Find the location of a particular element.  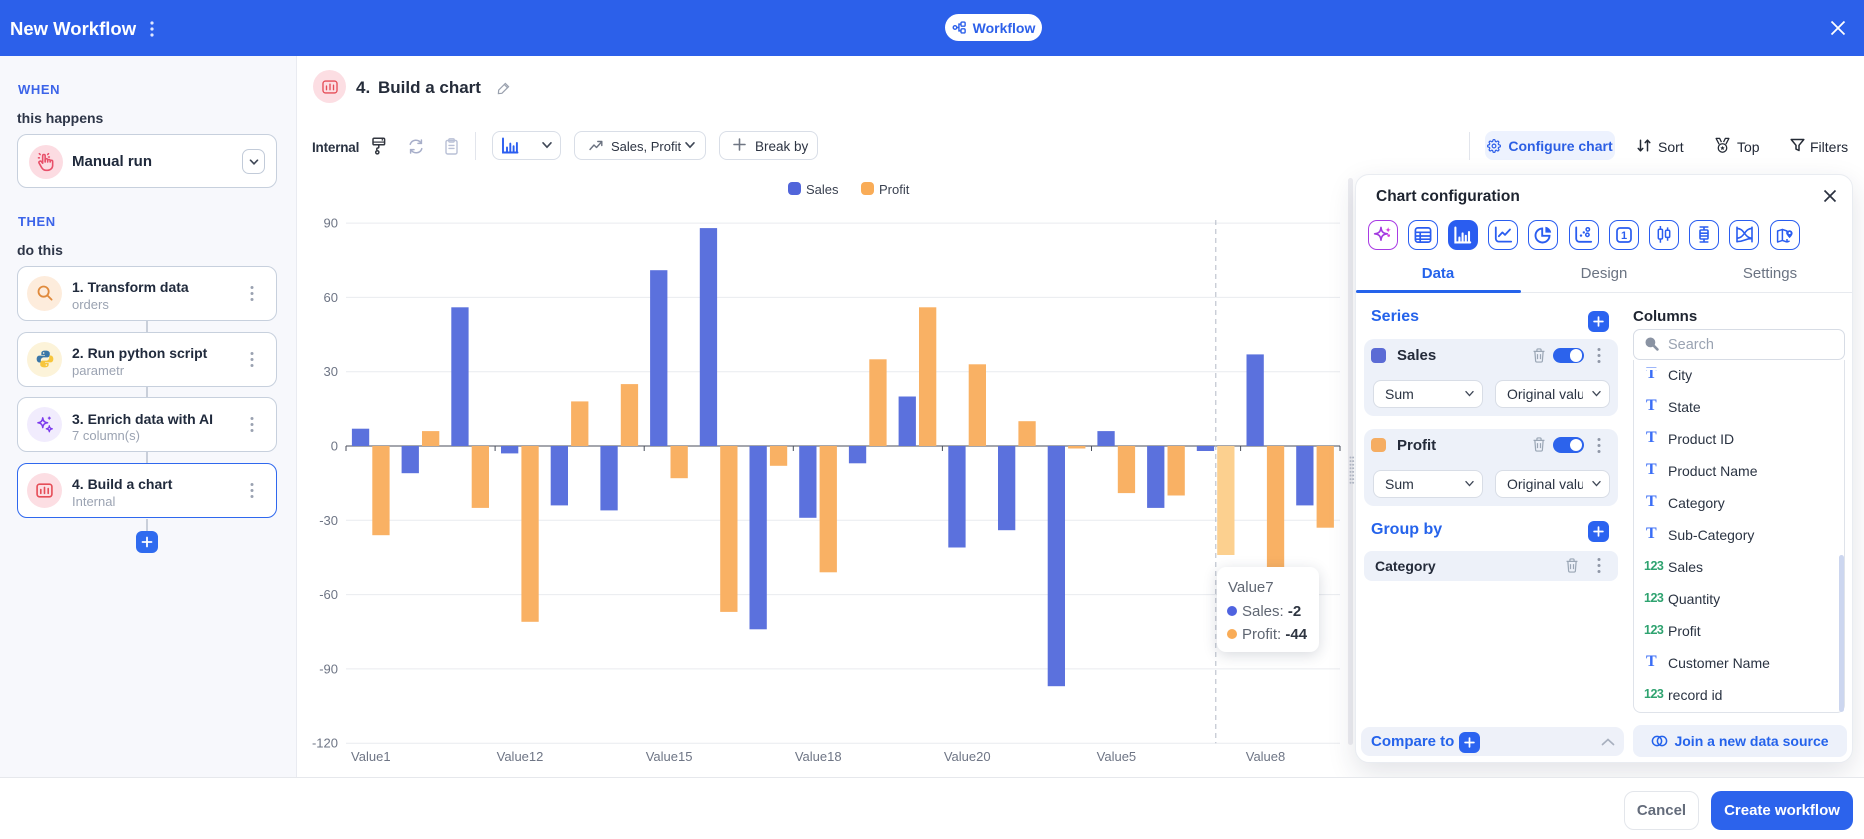

svg-text: -60 is located at coordinates (328, 594).